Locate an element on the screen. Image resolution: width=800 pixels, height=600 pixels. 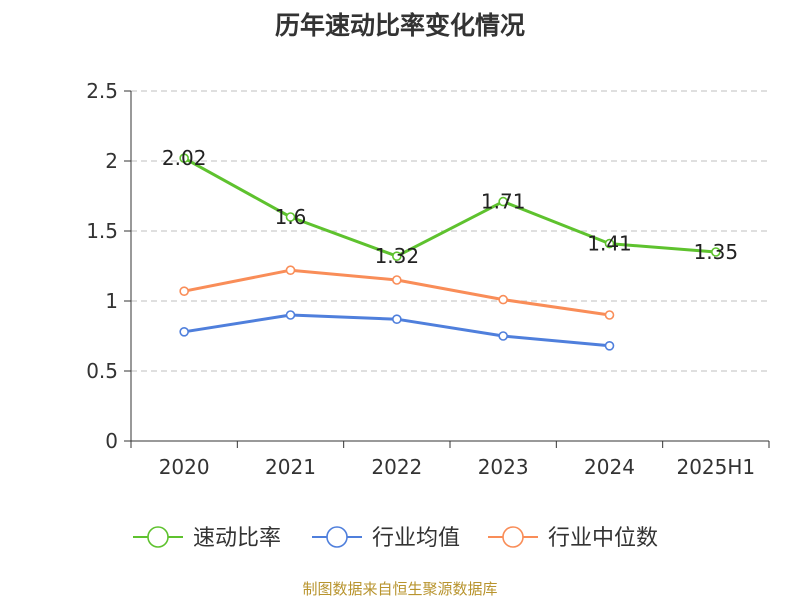
y-tick-label: 2.5 is located at coordinates (102, 91).